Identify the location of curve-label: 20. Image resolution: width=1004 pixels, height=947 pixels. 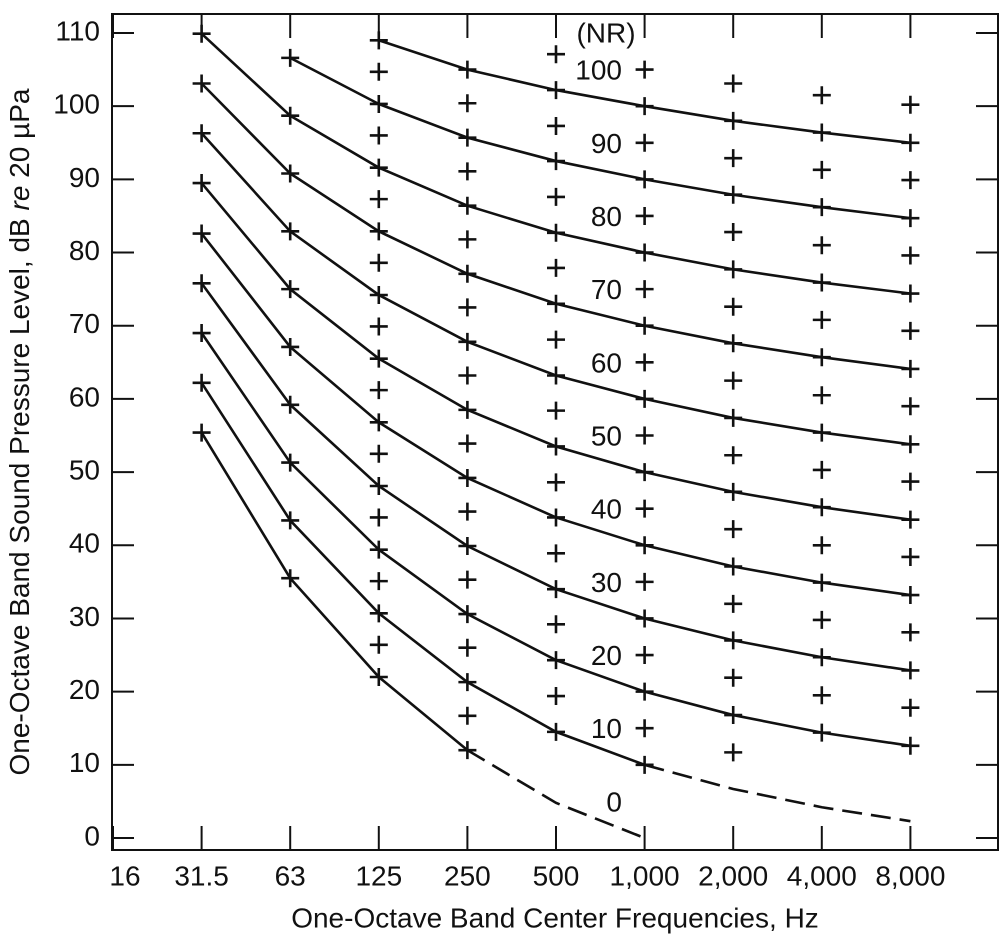
(606, 655).